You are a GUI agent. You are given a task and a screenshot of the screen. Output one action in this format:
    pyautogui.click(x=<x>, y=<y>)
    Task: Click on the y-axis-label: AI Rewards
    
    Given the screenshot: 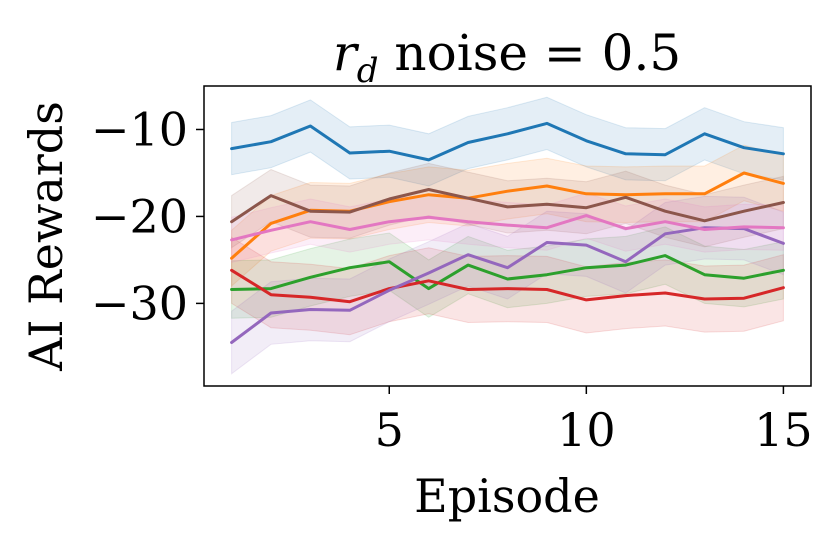 What is the action you would take?
    pyautogui.click(x=46, y=236)
    